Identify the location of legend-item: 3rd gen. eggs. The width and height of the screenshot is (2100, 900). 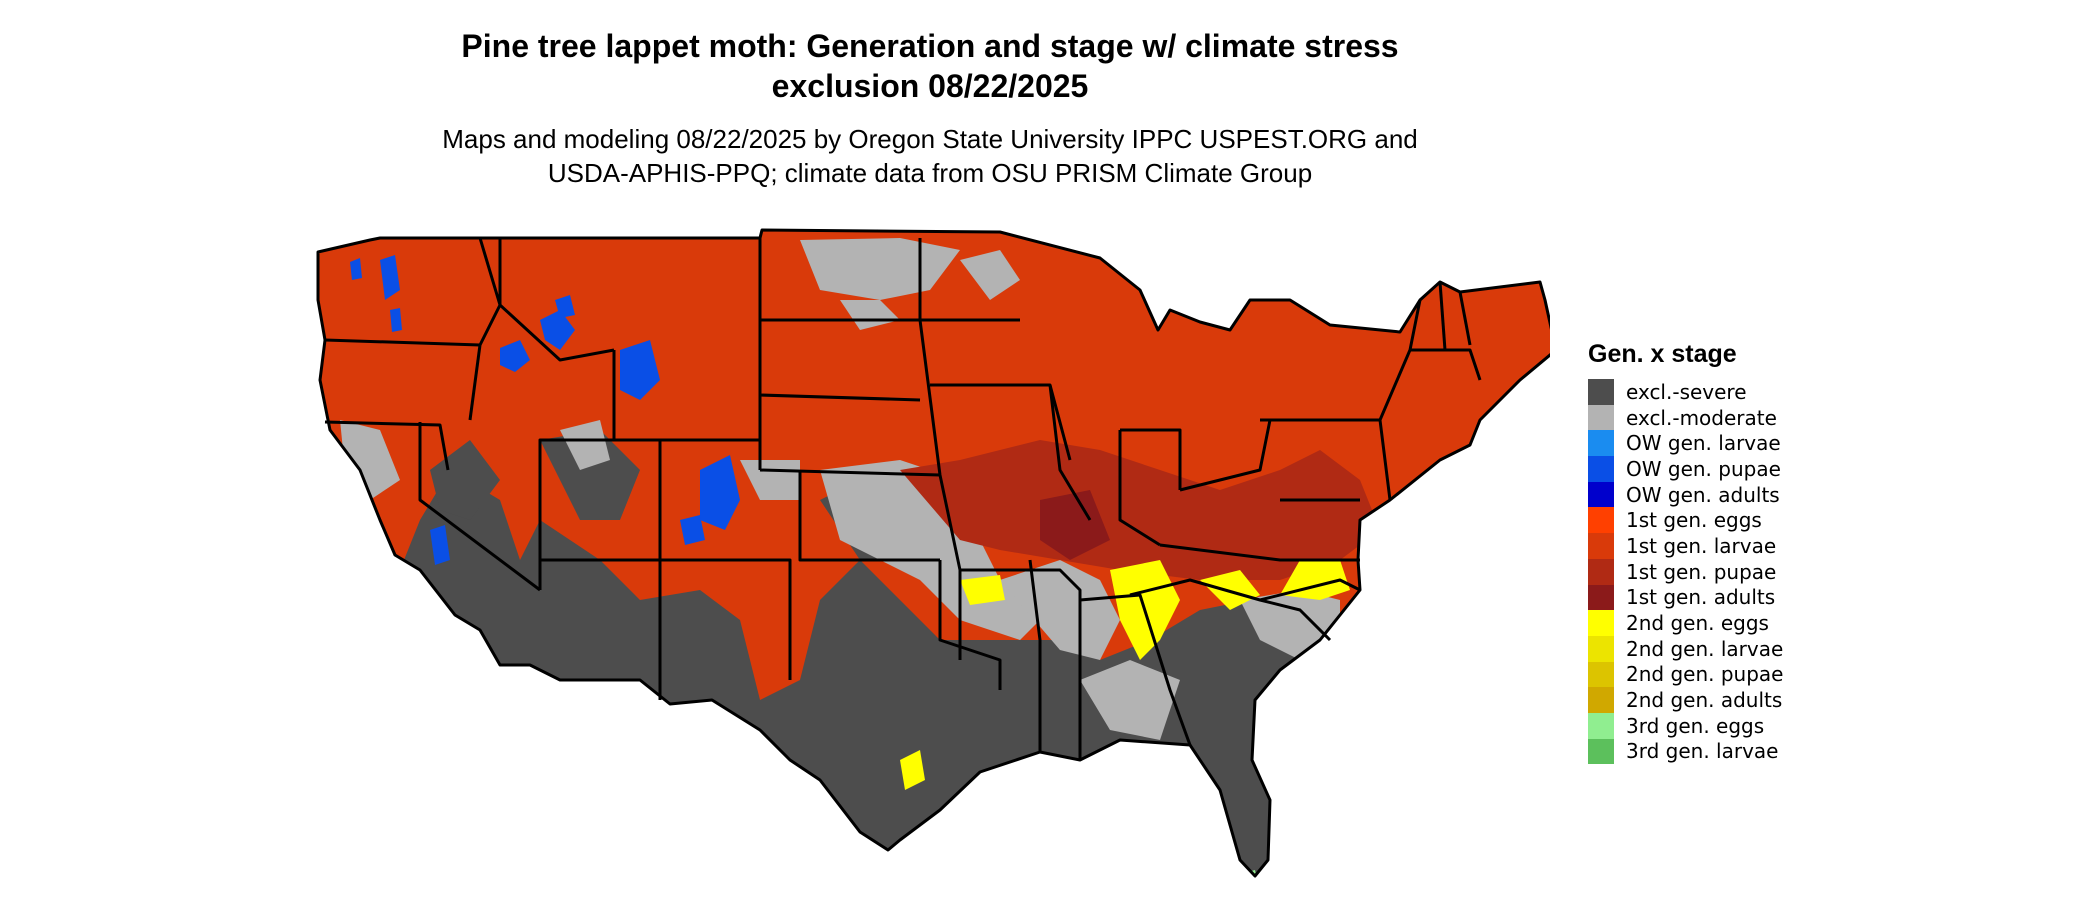
(1685, 725).